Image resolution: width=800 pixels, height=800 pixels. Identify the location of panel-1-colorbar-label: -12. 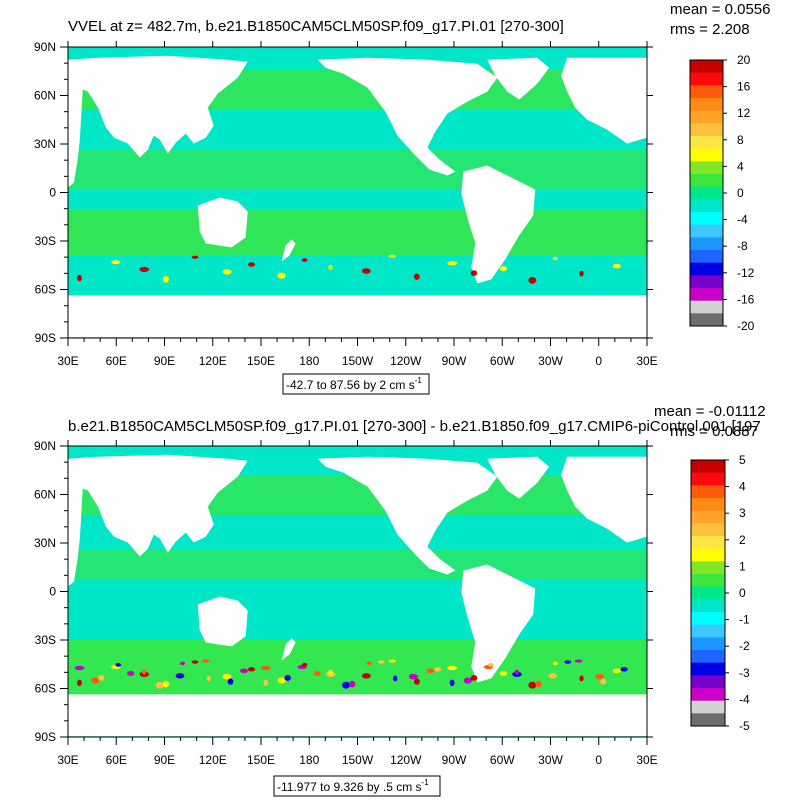
(746, 273).